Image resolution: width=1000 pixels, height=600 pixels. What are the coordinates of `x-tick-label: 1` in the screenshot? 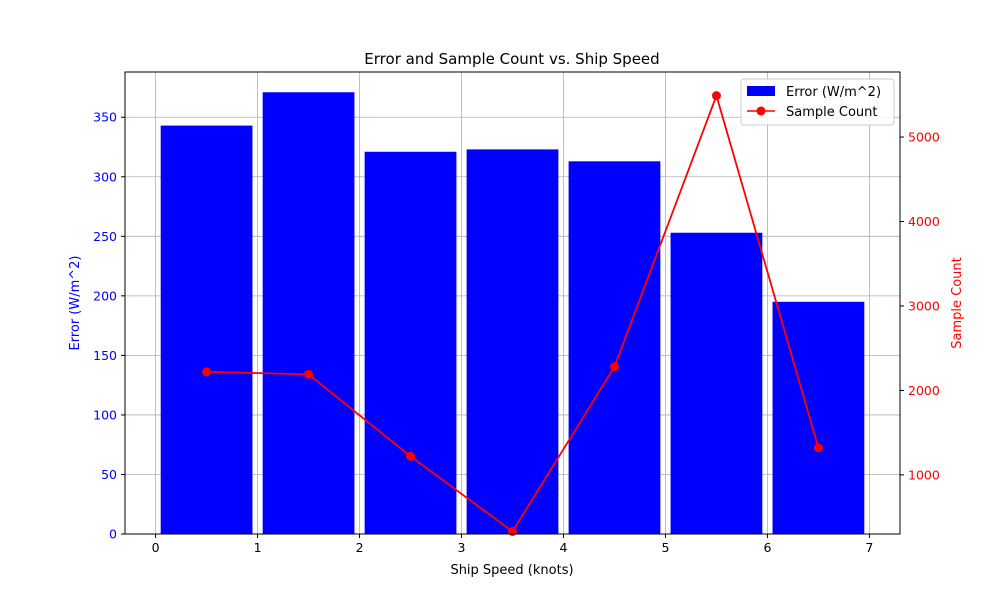 It's located at (258, 547).